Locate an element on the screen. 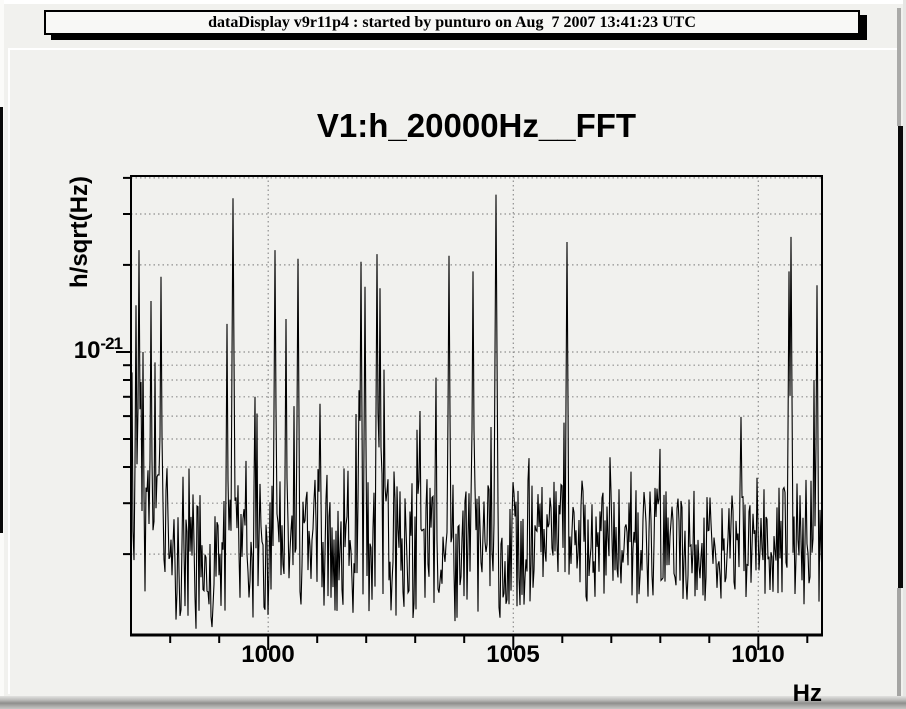 This screenshot has width=906, height=709. window-edge-top is located at coordinates (453, 2).